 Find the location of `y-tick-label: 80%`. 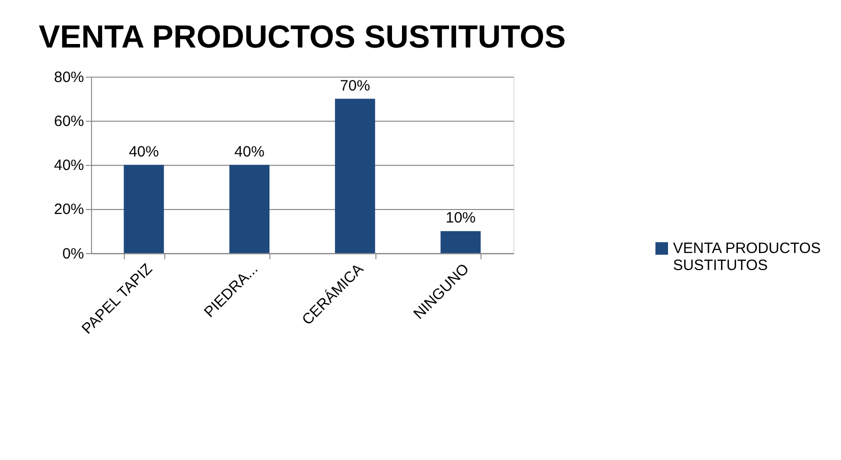

y-tick-label: 80% is located at coordinates (69, 77).